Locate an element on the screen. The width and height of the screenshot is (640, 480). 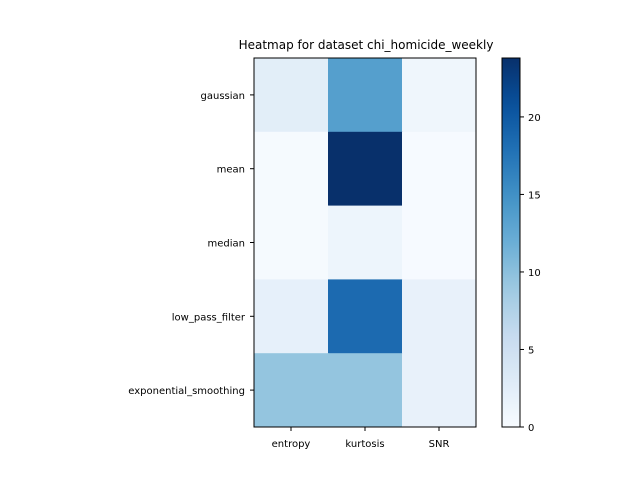
colorbar-tick-label: 0 is located at coordinates (531, 428).